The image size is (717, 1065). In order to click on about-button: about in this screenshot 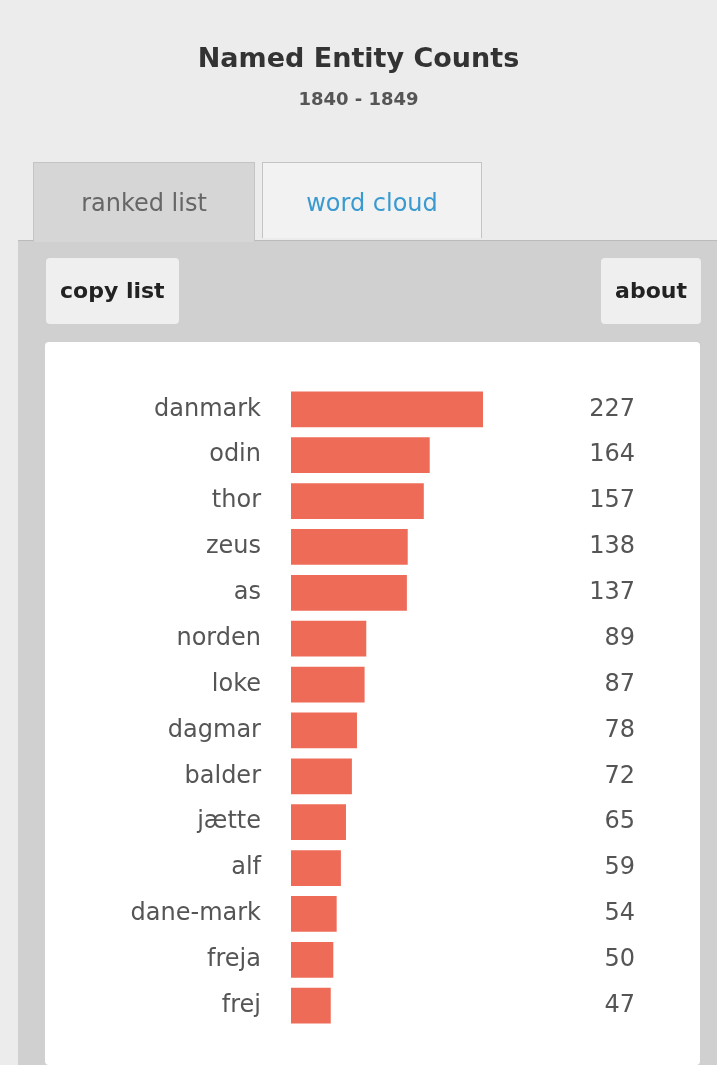, I will do `click(651, 291)`.